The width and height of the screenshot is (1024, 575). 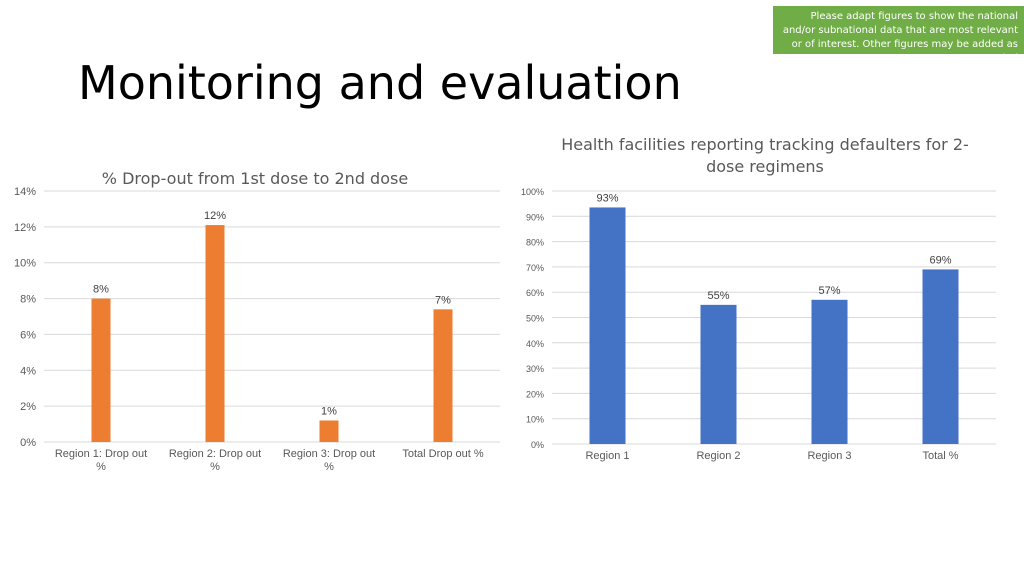 I want to click on dropout-data-label: 8%, so click(x=101, y=290).